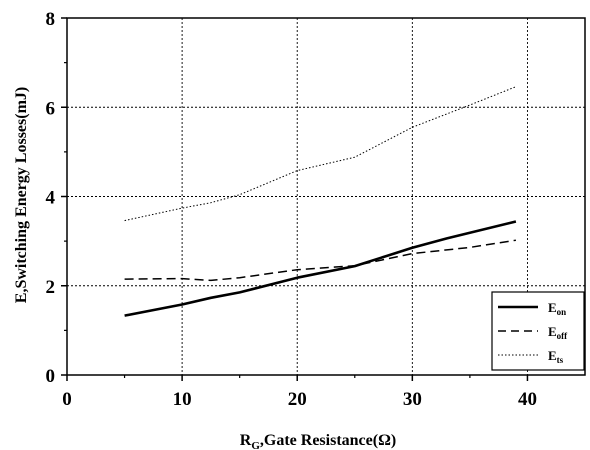  I want to click on x-tick-label: 0, so click(67, 399).